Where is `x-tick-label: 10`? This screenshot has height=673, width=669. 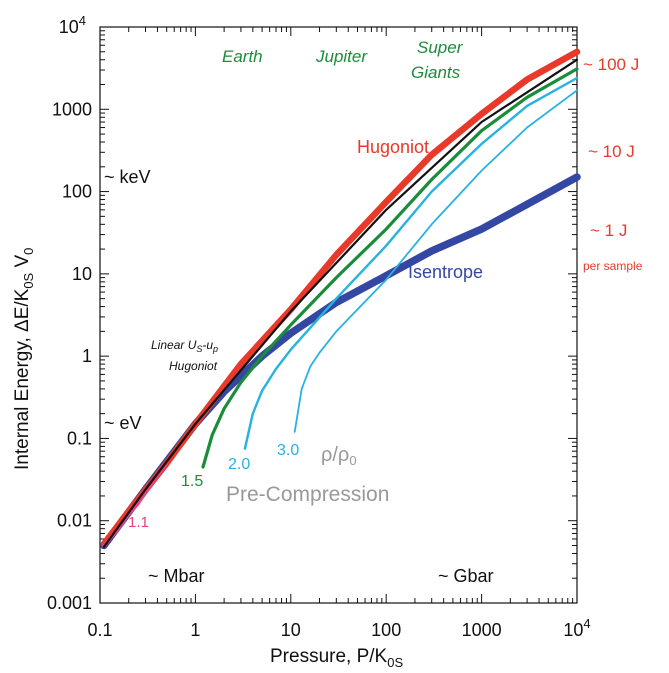 x-tick-label: 10 is located at coordinates (291, 630).